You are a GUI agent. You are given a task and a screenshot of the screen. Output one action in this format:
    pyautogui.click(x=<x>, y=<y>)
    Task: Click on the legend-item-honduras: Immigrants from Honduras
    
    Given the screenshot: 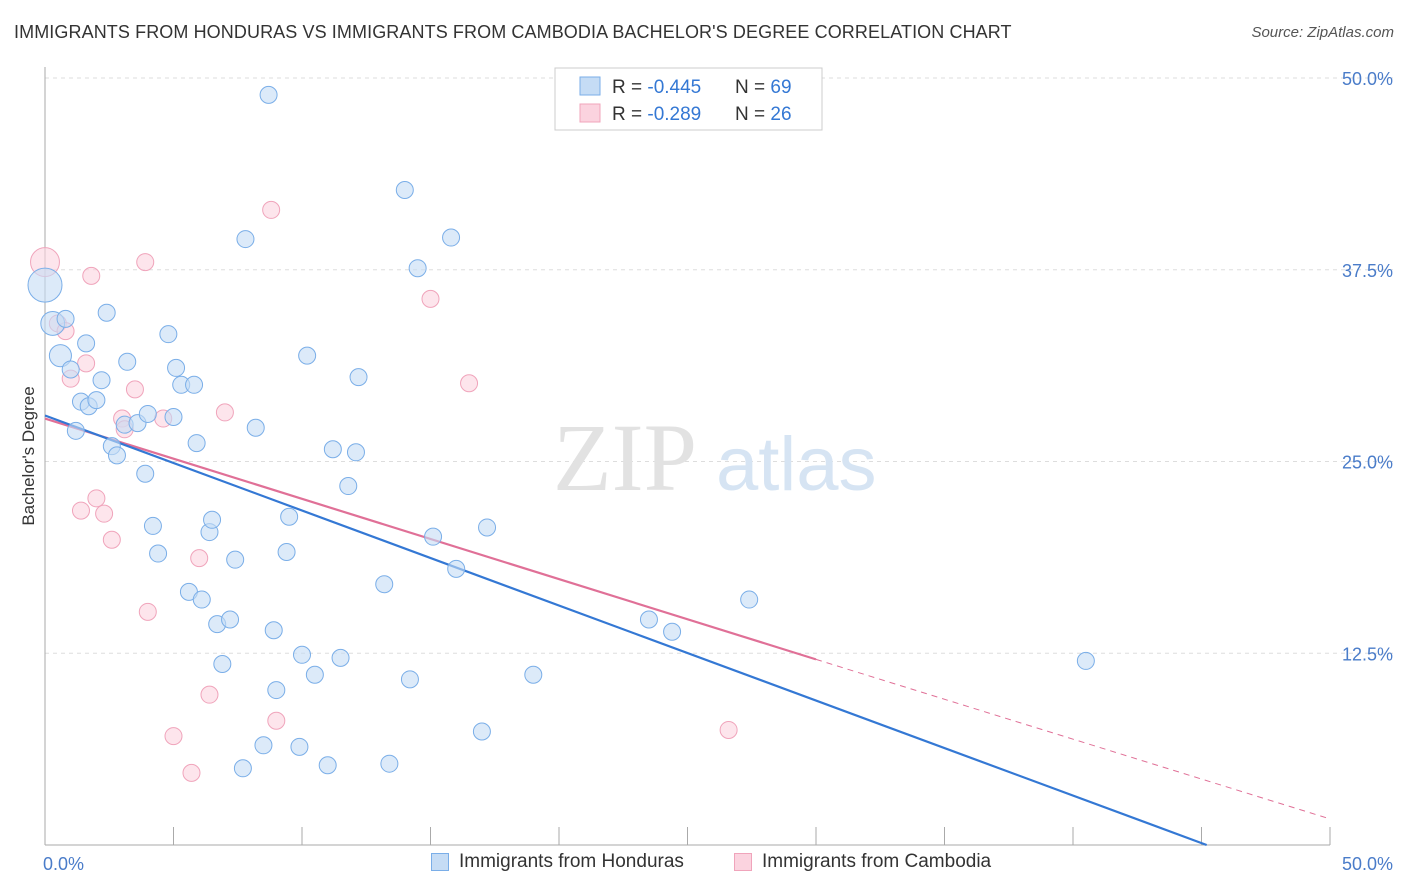 What is the action you would take?
    pyautogui.click(x=557, y=862)
    